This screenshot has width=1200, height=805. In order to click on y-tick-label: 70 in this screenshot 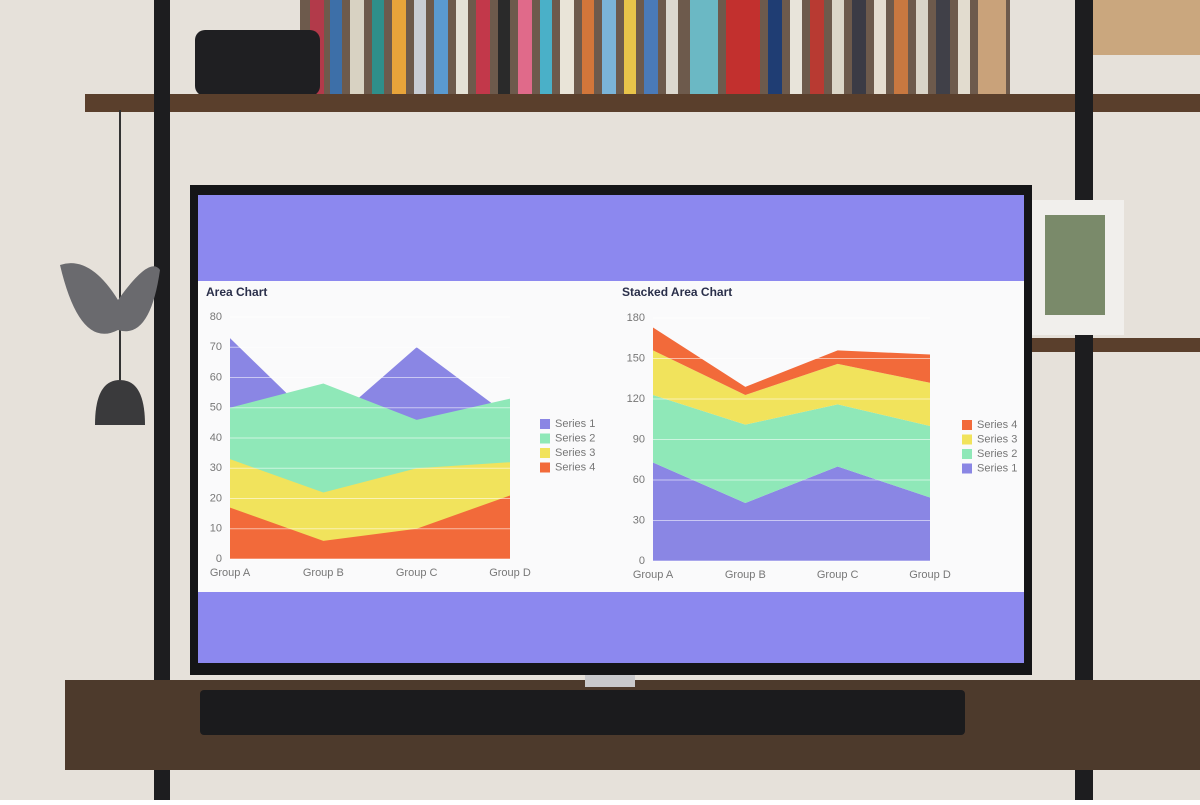, I will do `click(216, 347)`.